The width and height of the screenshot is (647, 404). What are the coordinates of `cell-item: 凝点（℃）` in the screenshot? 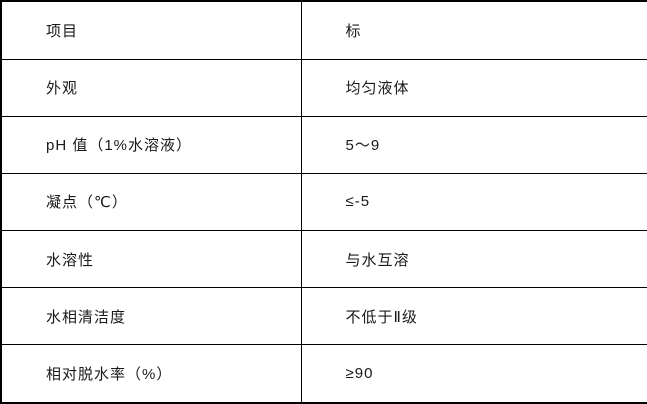 It's located at (151, 201).